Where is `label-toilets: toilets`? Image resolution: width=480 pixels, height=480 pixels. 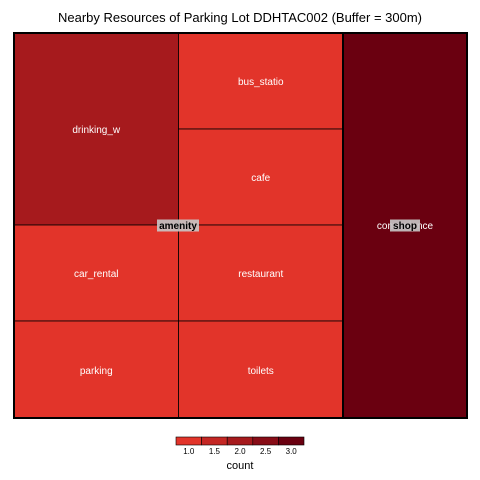 label-toilets: toilets is located at coordinates (261, 371).